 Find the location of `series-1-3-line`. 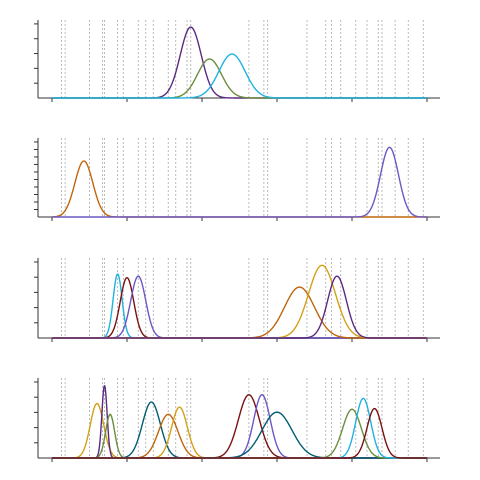

series-1-3-line is located at coordinates (239, 76).